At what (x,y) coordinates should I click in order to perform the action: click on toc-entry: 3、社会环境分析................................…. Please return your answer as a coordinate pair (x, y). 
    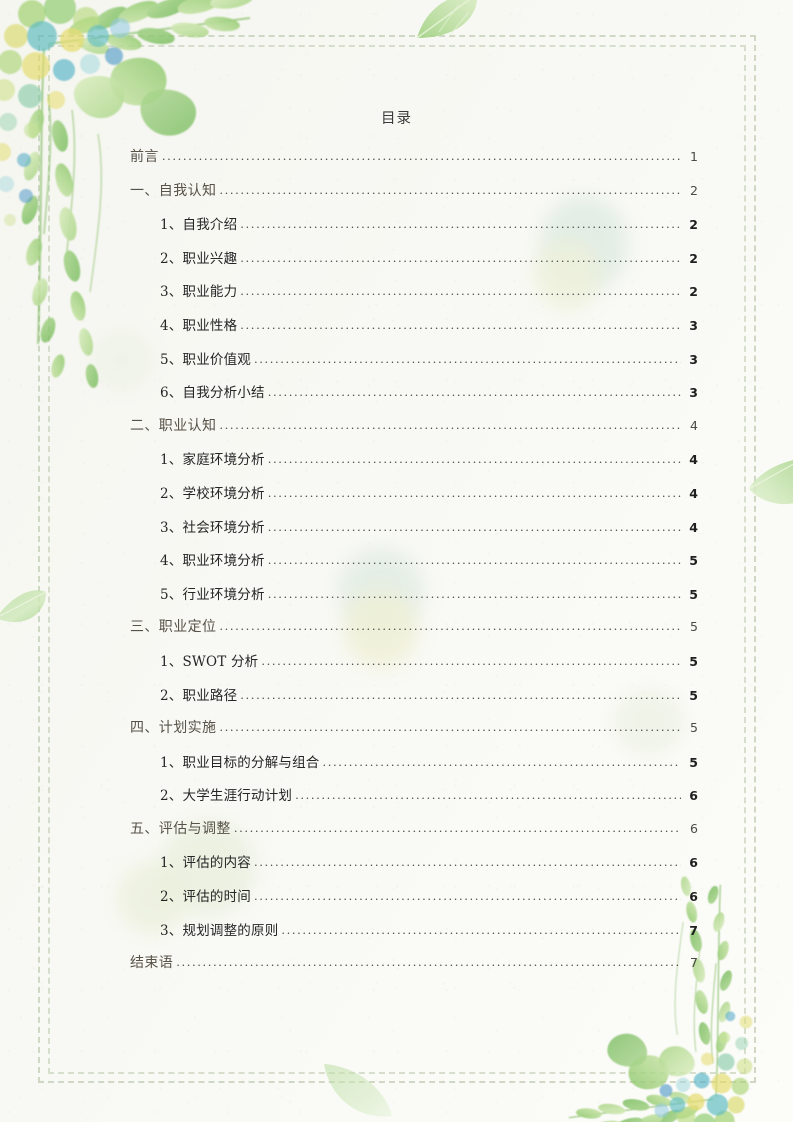
    Looking at the image, I should click on (396, 533).